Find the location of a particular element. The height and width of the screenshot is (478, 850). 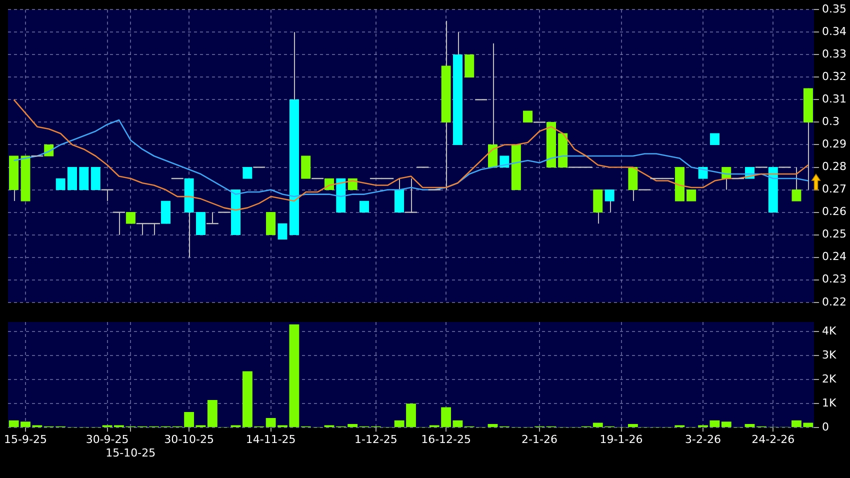

x-tick-label: 24-2-26 is located at coordinates (773, 439).